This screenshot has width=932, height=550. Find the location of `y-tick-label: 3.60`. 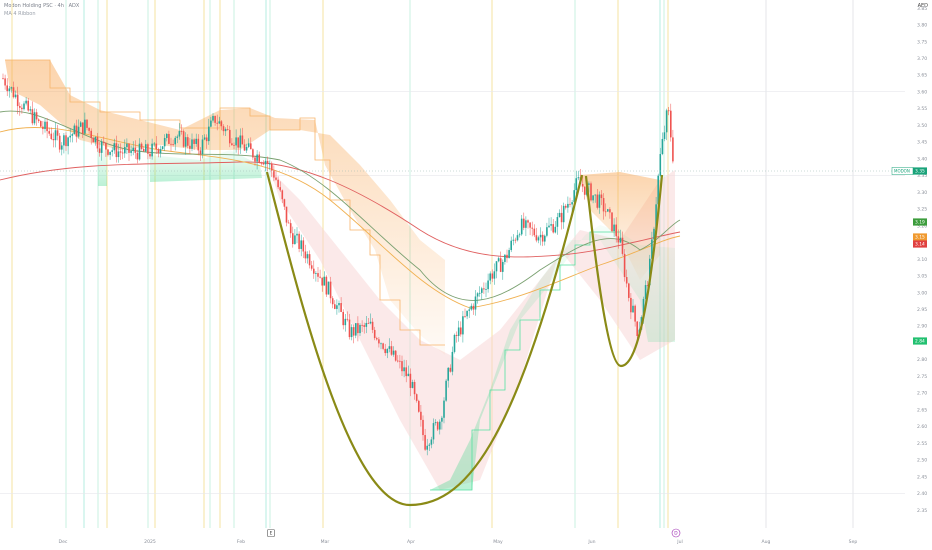

y-tick-label: 3.60 is located at coordinates (922, 92).